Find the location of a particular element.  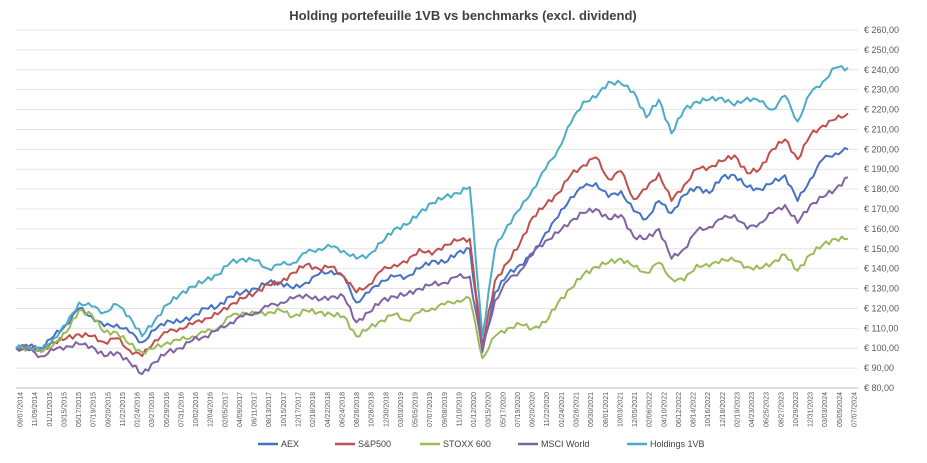

y-tick-label: € 160,00 is located at coordinates (881, 229).